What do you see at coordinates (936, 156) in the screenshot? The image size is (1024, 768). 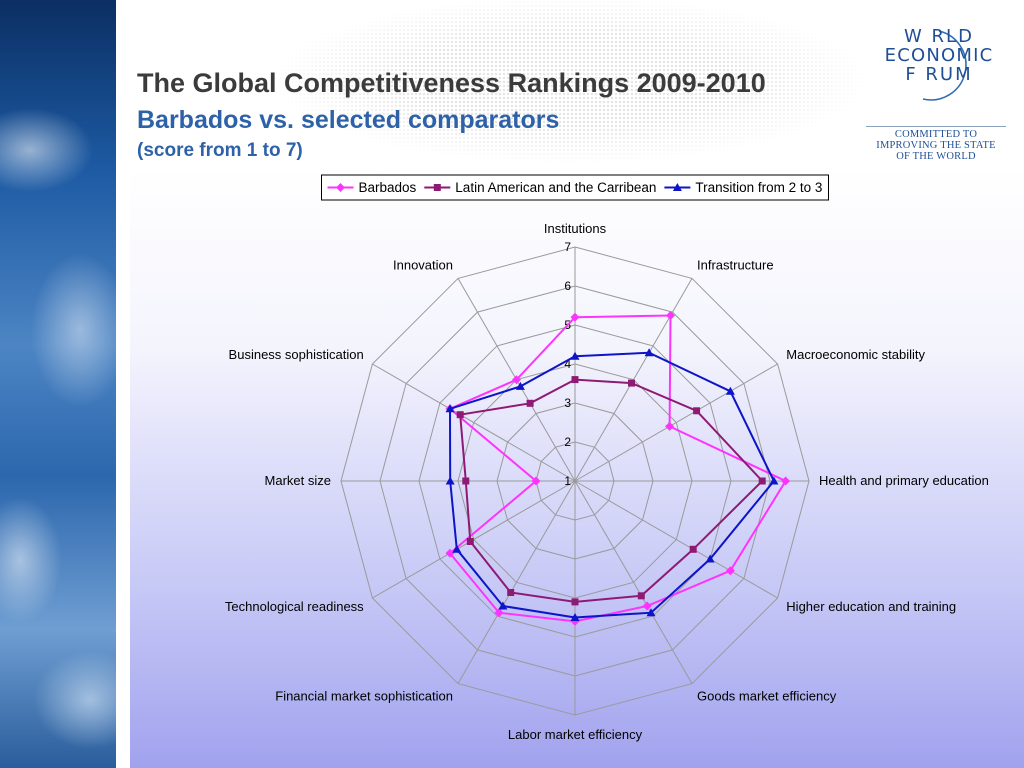 I see `tagline-line-3: OF THE WORLD` at bounding box center [936, 156].